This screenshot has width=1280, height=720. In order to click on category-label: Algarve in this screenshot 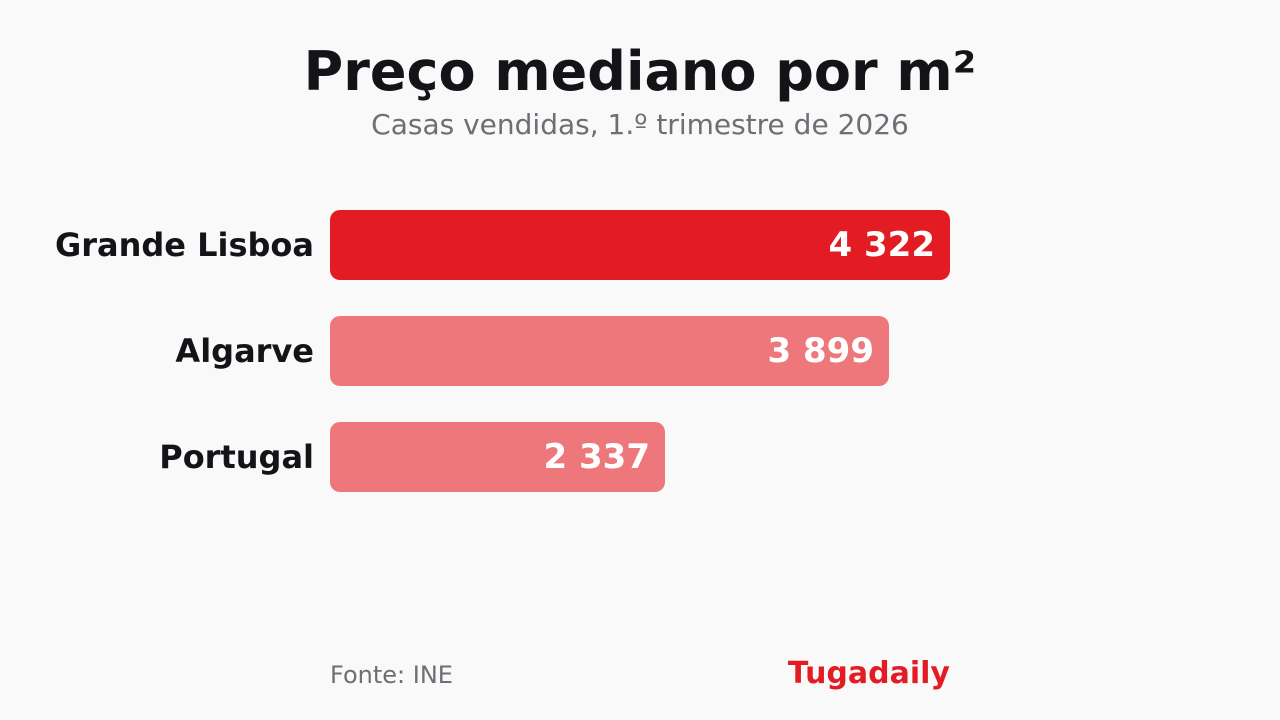, I will do `click(244, 351)`.